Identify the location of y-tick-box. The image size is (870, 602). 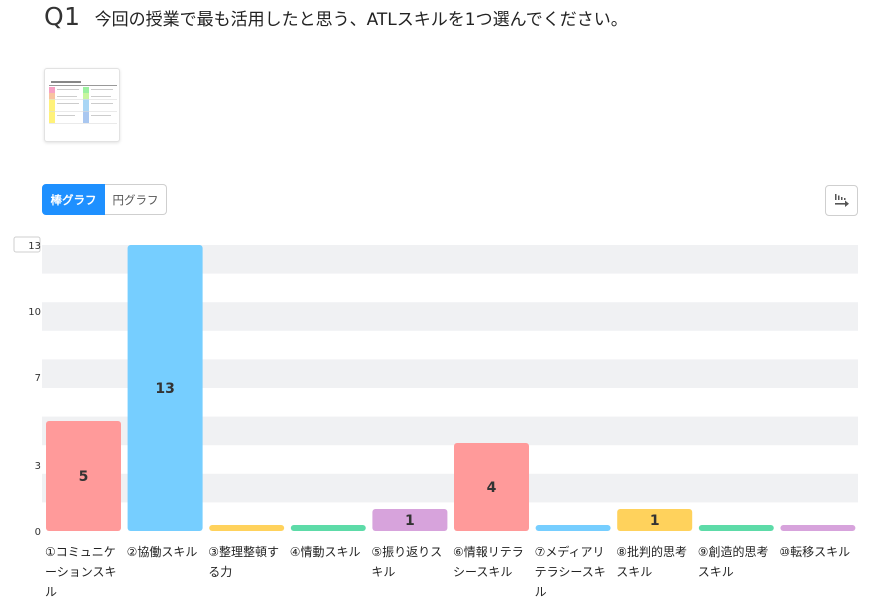
(27, 244).